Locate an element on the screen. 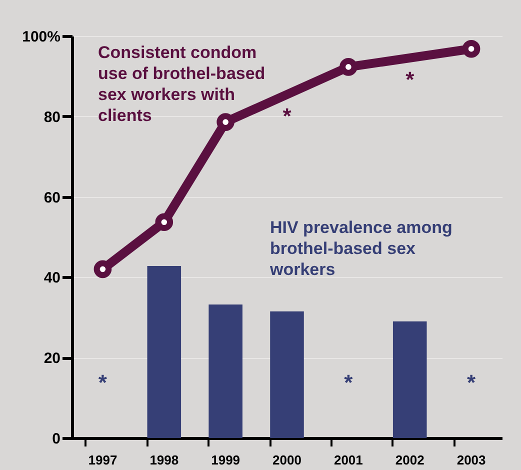 Image resolution: width=521 pixels, height=470 pixels. y-tick-label: 80 is located at coordinates (52, 117).